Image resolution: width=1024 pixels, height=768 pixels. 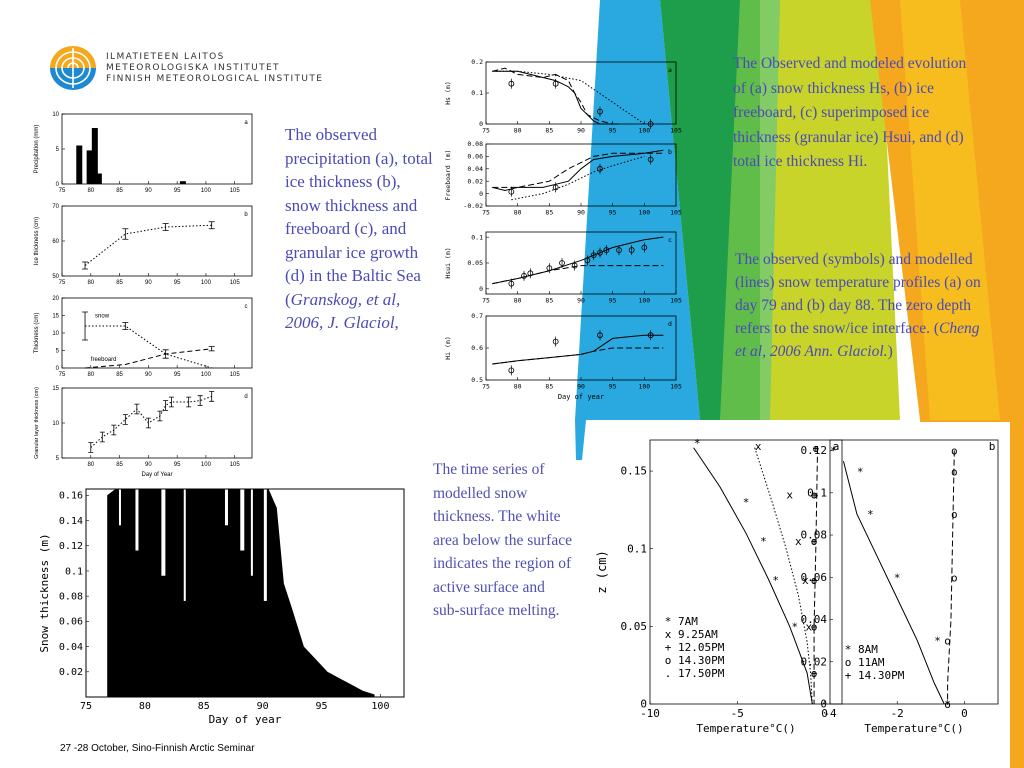 I want to click on temp-b-legend-label: 8AM, so click(x=868, y=649).